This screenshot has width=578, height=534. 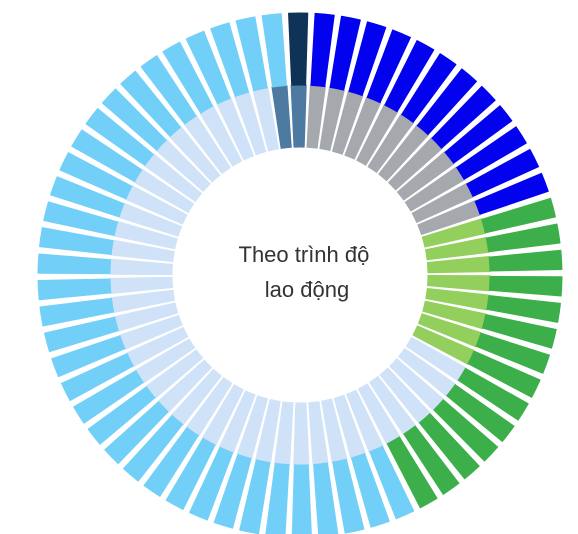 I want to click on chart-title-line-2: lao động, so click(x=307, y=289).